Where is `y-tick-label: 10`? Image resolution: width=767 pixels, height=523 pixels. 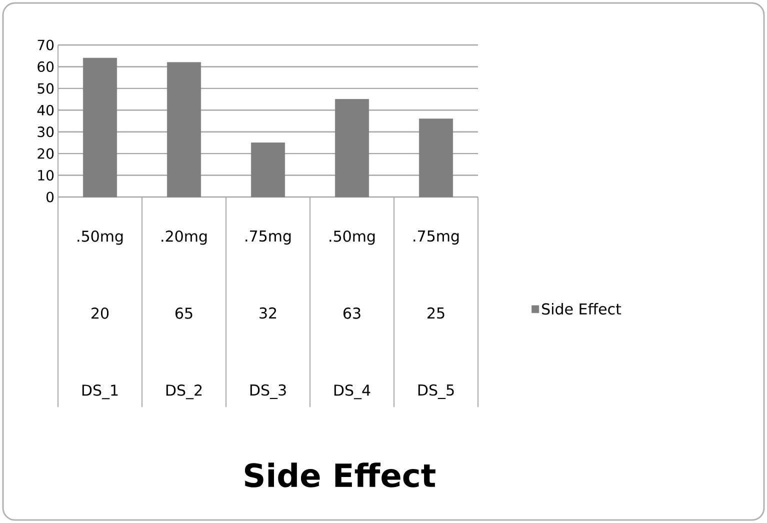
y-tick-label: 10 is located at coordinates (46, 175).